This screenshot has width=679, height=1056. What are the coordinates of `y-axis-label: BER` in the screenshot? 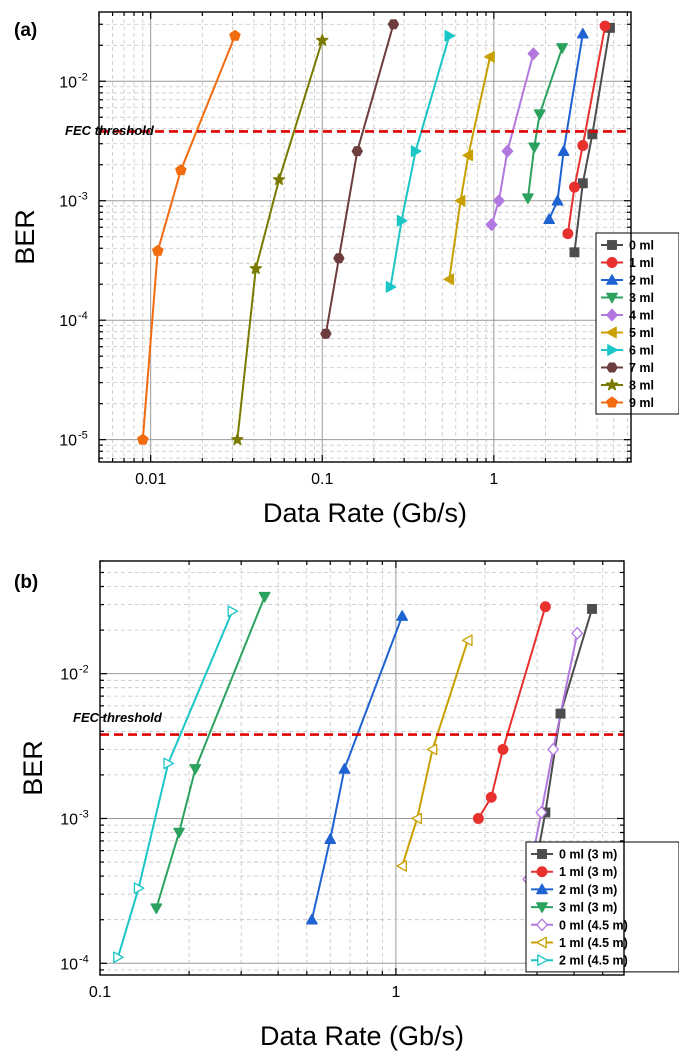 It's located at (25, 237).